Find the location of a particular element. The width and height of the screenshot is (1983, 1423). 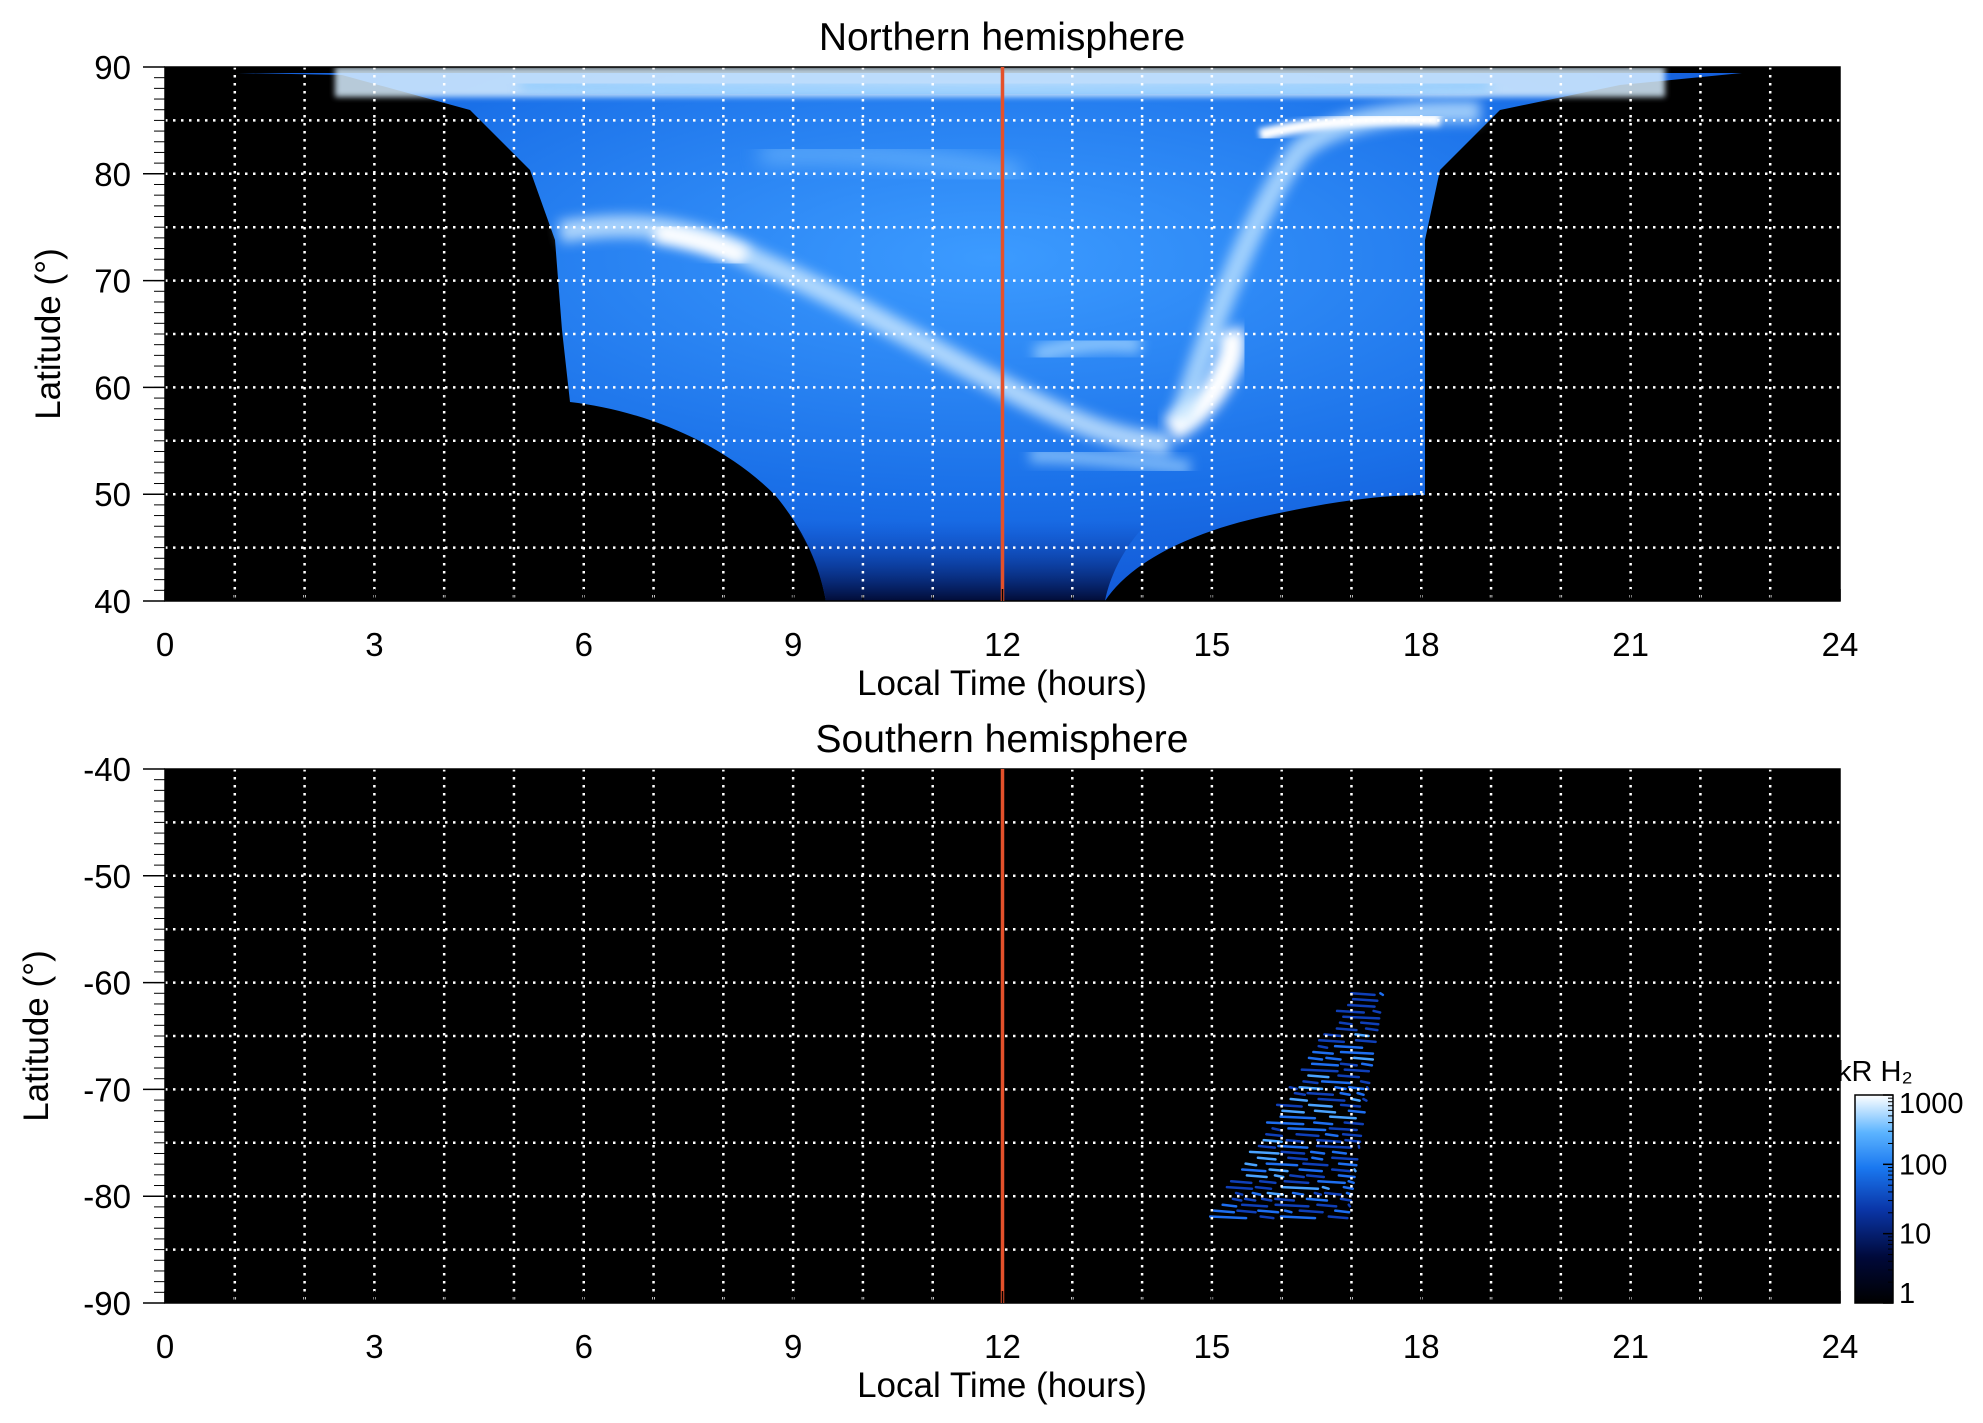

north-morning-arc-peak is located at coordinates (701, 245).